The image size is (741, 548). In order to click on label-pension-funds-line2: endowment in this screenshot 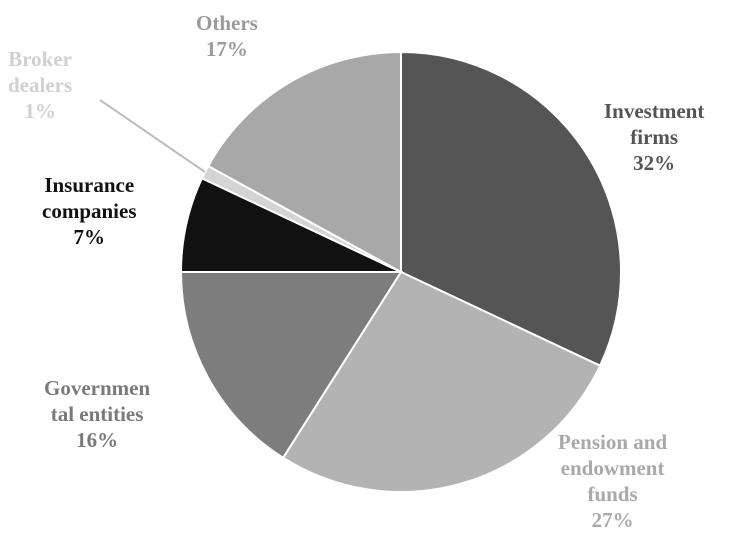, I will do `click(612, 468)`.